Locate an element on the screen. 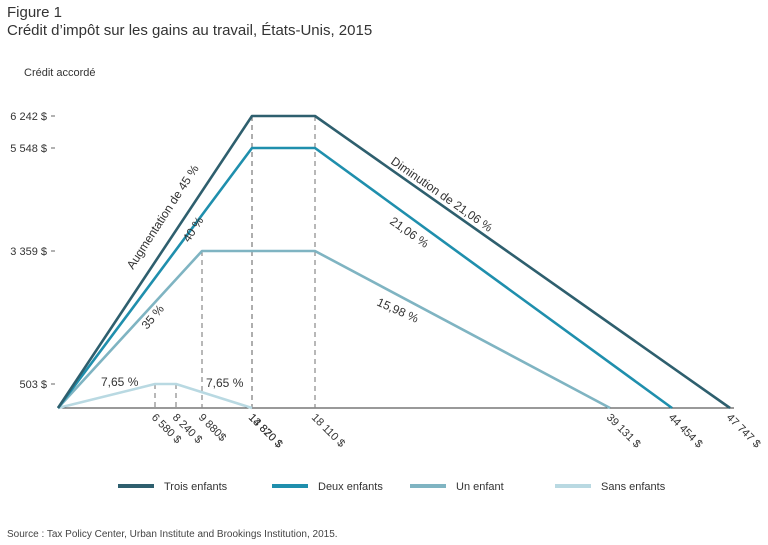 The image size is (768, 545). legend-label: Sans enfants is located at coordinates (633, 487).